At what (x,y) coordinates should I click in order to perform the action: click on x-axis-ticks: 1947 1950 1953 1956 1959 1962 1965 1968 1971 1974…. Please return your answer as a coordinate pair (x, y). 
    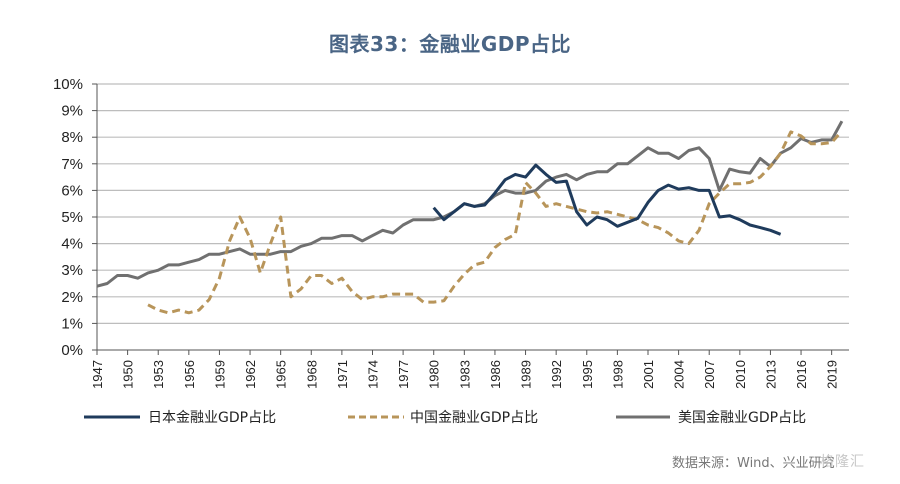
    Looking at the image, I should click on (465, 374).